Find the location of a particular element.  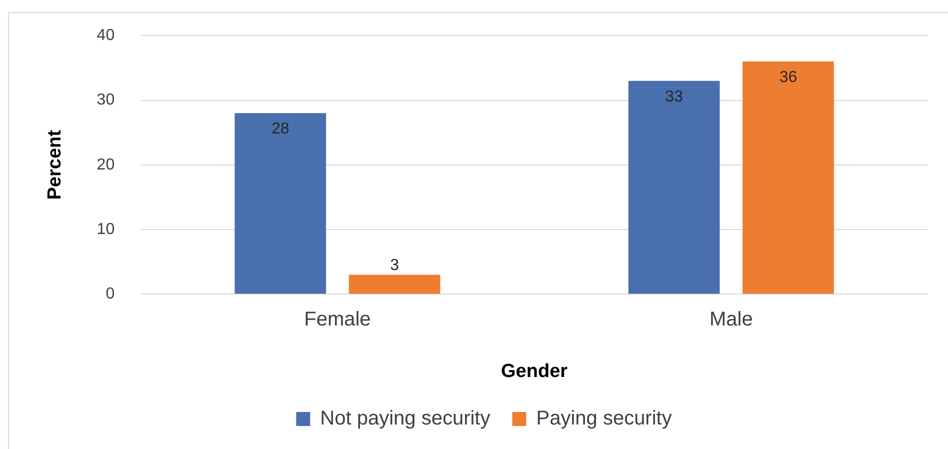

data-label: 36 is located at coordinates (788, 77).